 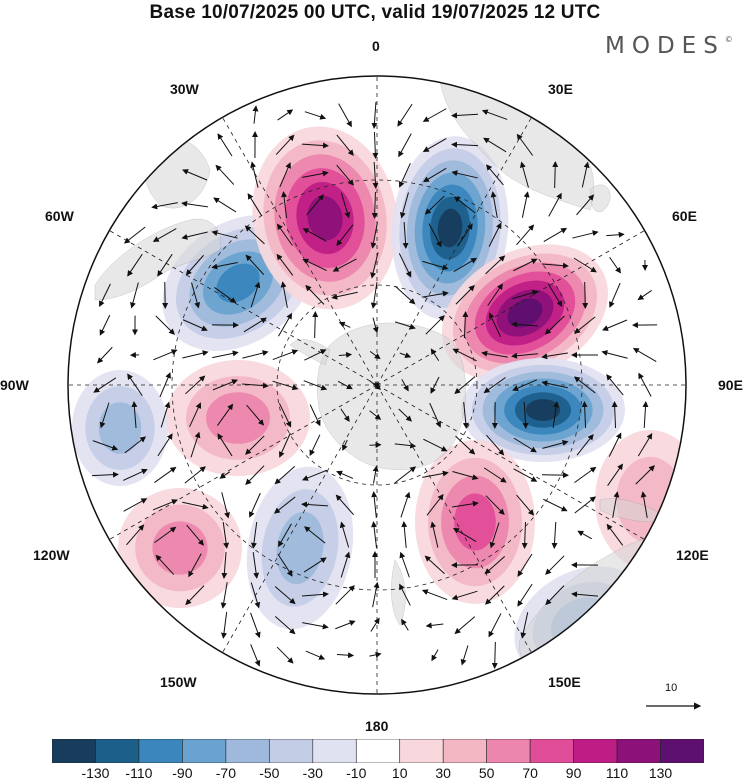 I want to click on label-lon-30e: 30E, so click(x=560, y=89).